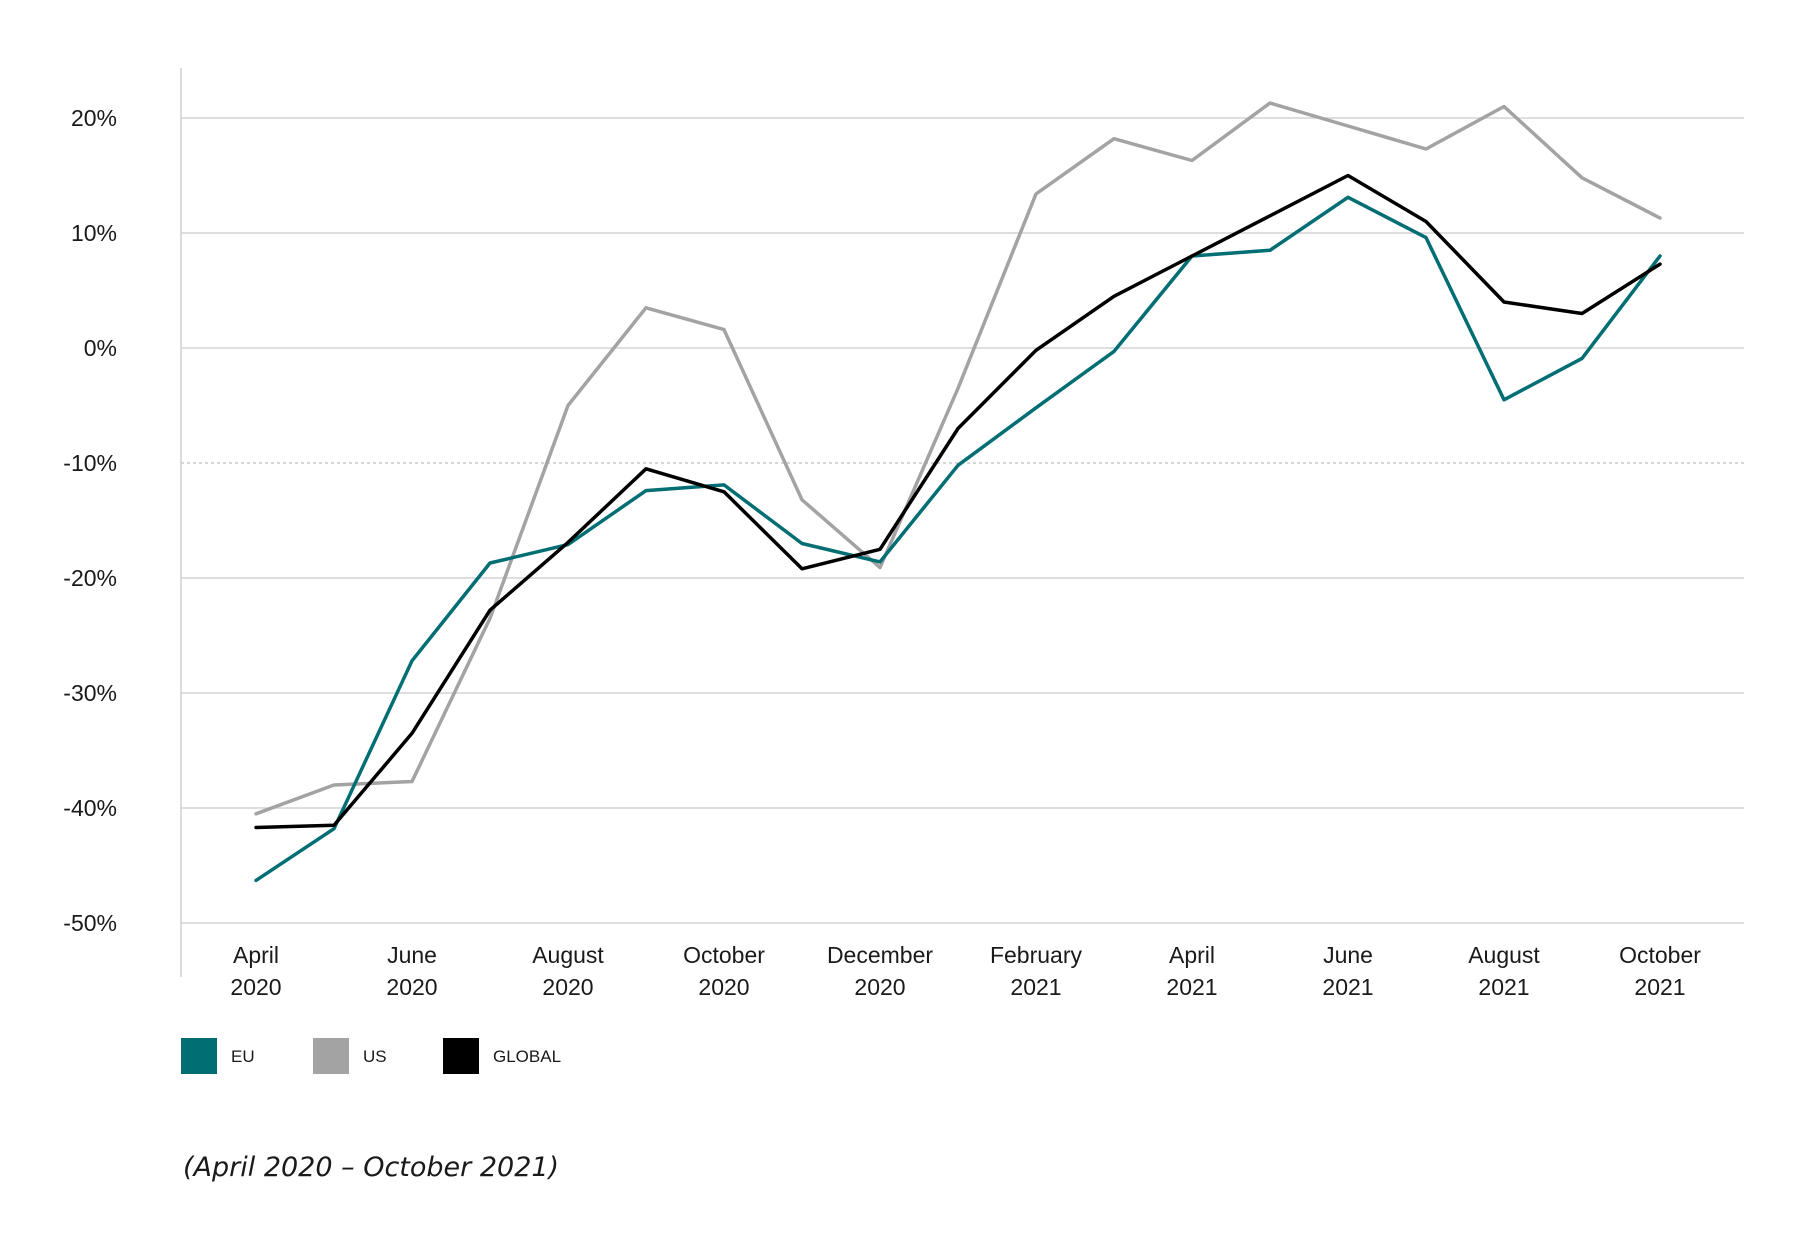 The height and width of the screenshot is (1239, 1800). Describe the element at coordinates (90, 923) in the screenshot. I see `y-tick-label: -50%` at that location.